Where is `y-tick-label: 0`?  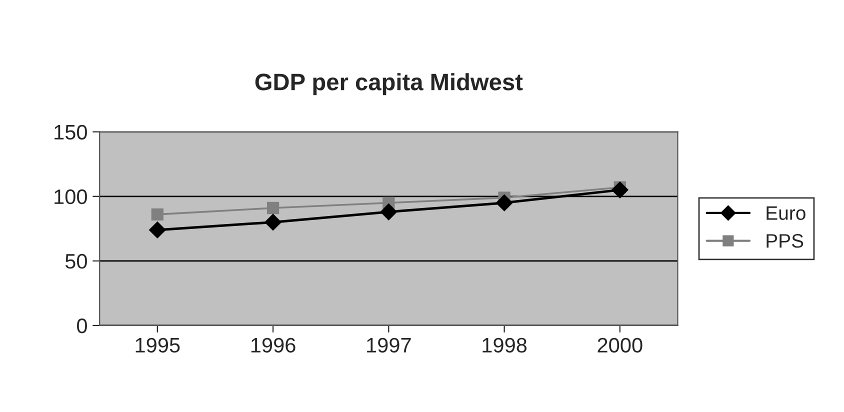
y-tick-label: 0 is located at coordinates (82, 326).